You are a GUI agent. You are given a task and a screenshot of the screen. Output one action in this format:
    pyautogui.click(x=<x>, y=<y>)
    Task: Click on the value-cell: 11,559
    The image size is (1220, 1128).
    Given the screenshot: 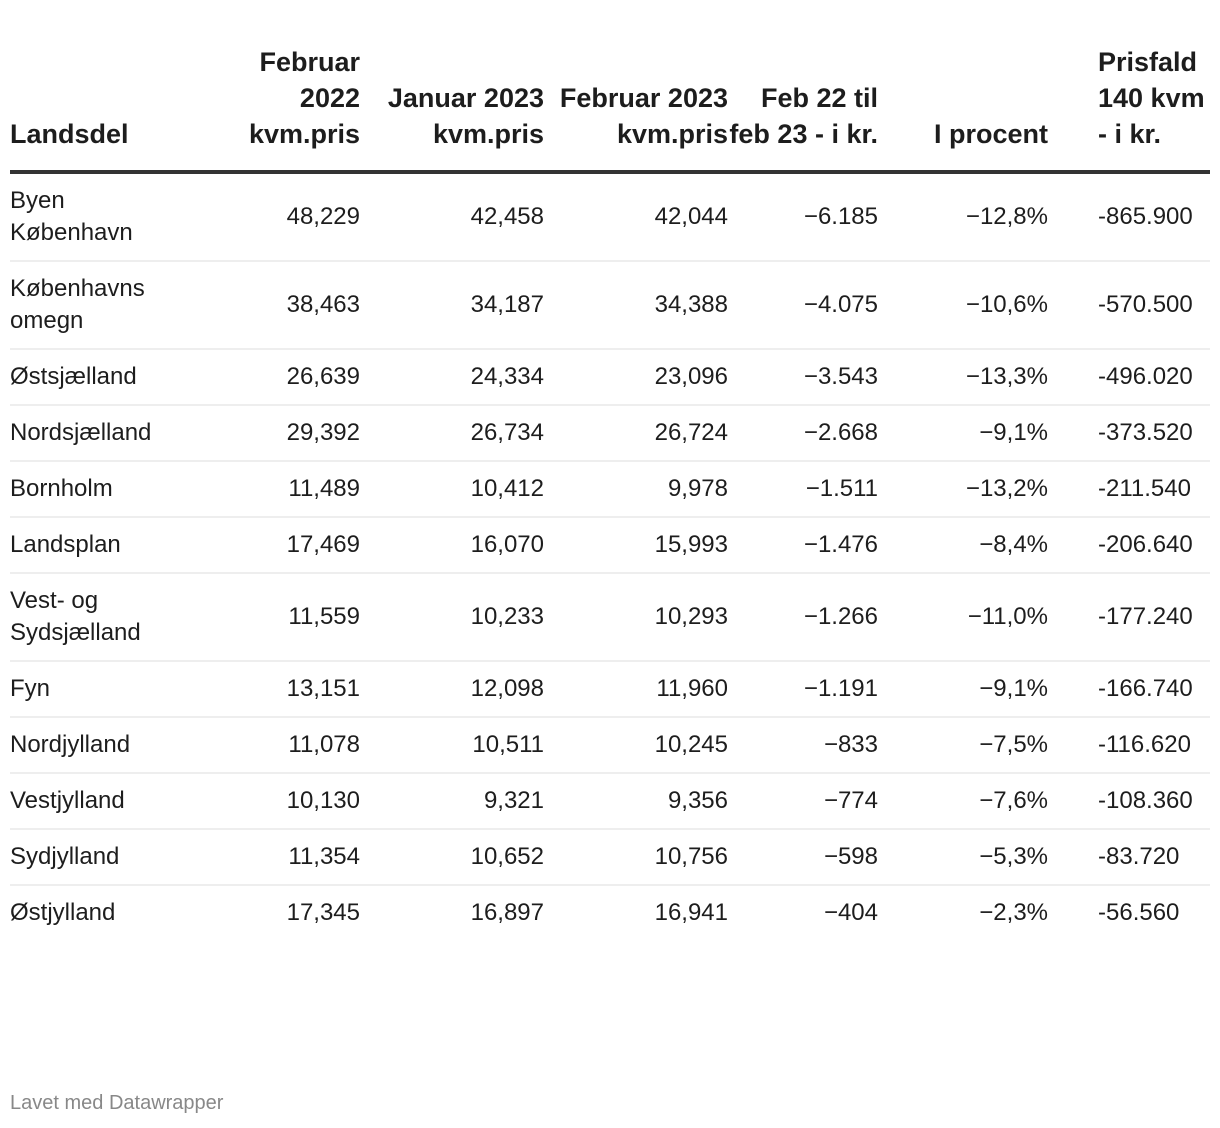 What is the action you would take?
    pyautogui.click(x=285, y=617)
    